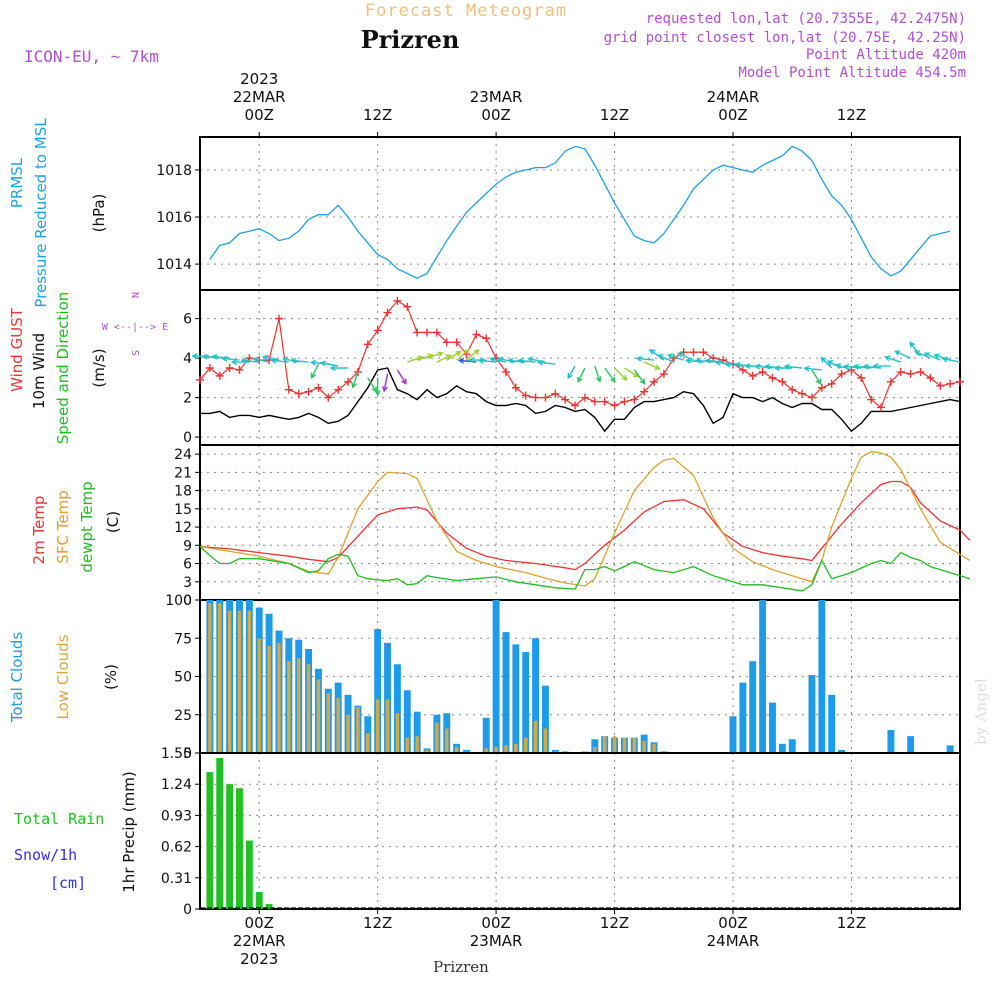  Describe the element at coordinates (183, 528) in the screenshot. I see `temp-ytick-label: 12` at that location.